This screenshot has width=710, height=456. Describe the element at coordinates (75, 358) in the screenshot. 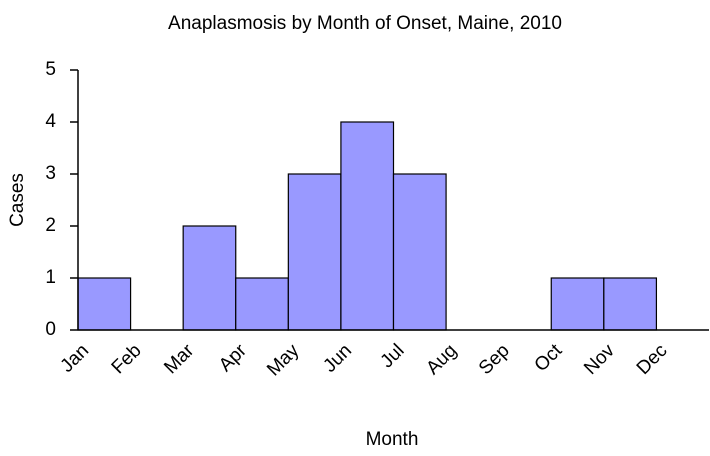

I see `x-tick-label: Jan` at that location.